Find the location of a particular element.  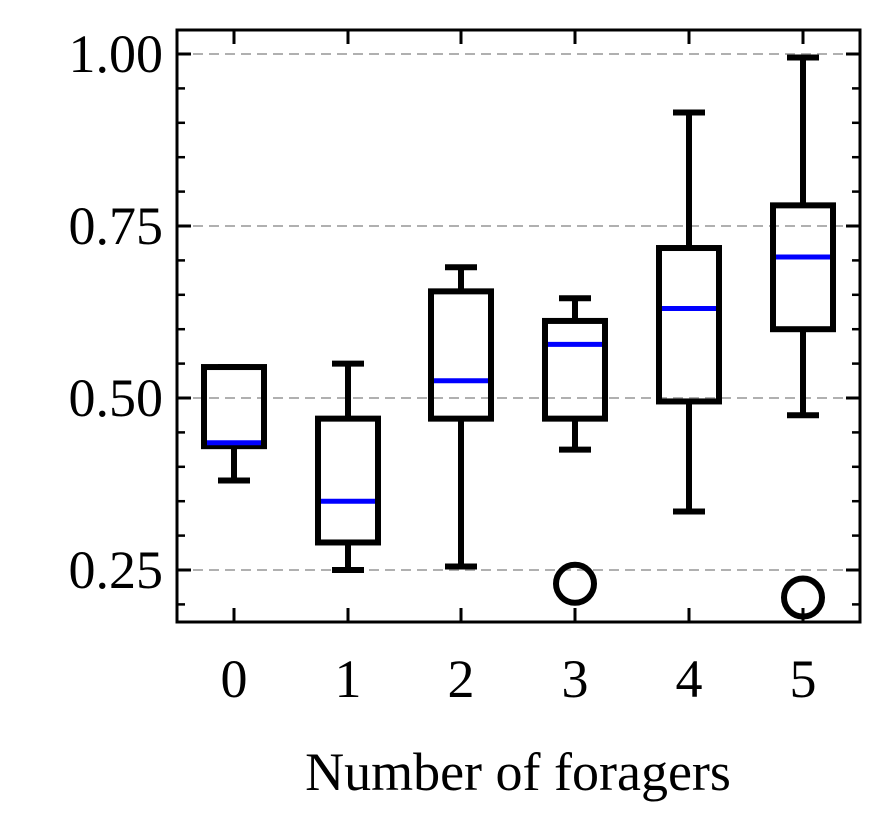

x-tick-label: 5 is located at coordinates (803, 679).